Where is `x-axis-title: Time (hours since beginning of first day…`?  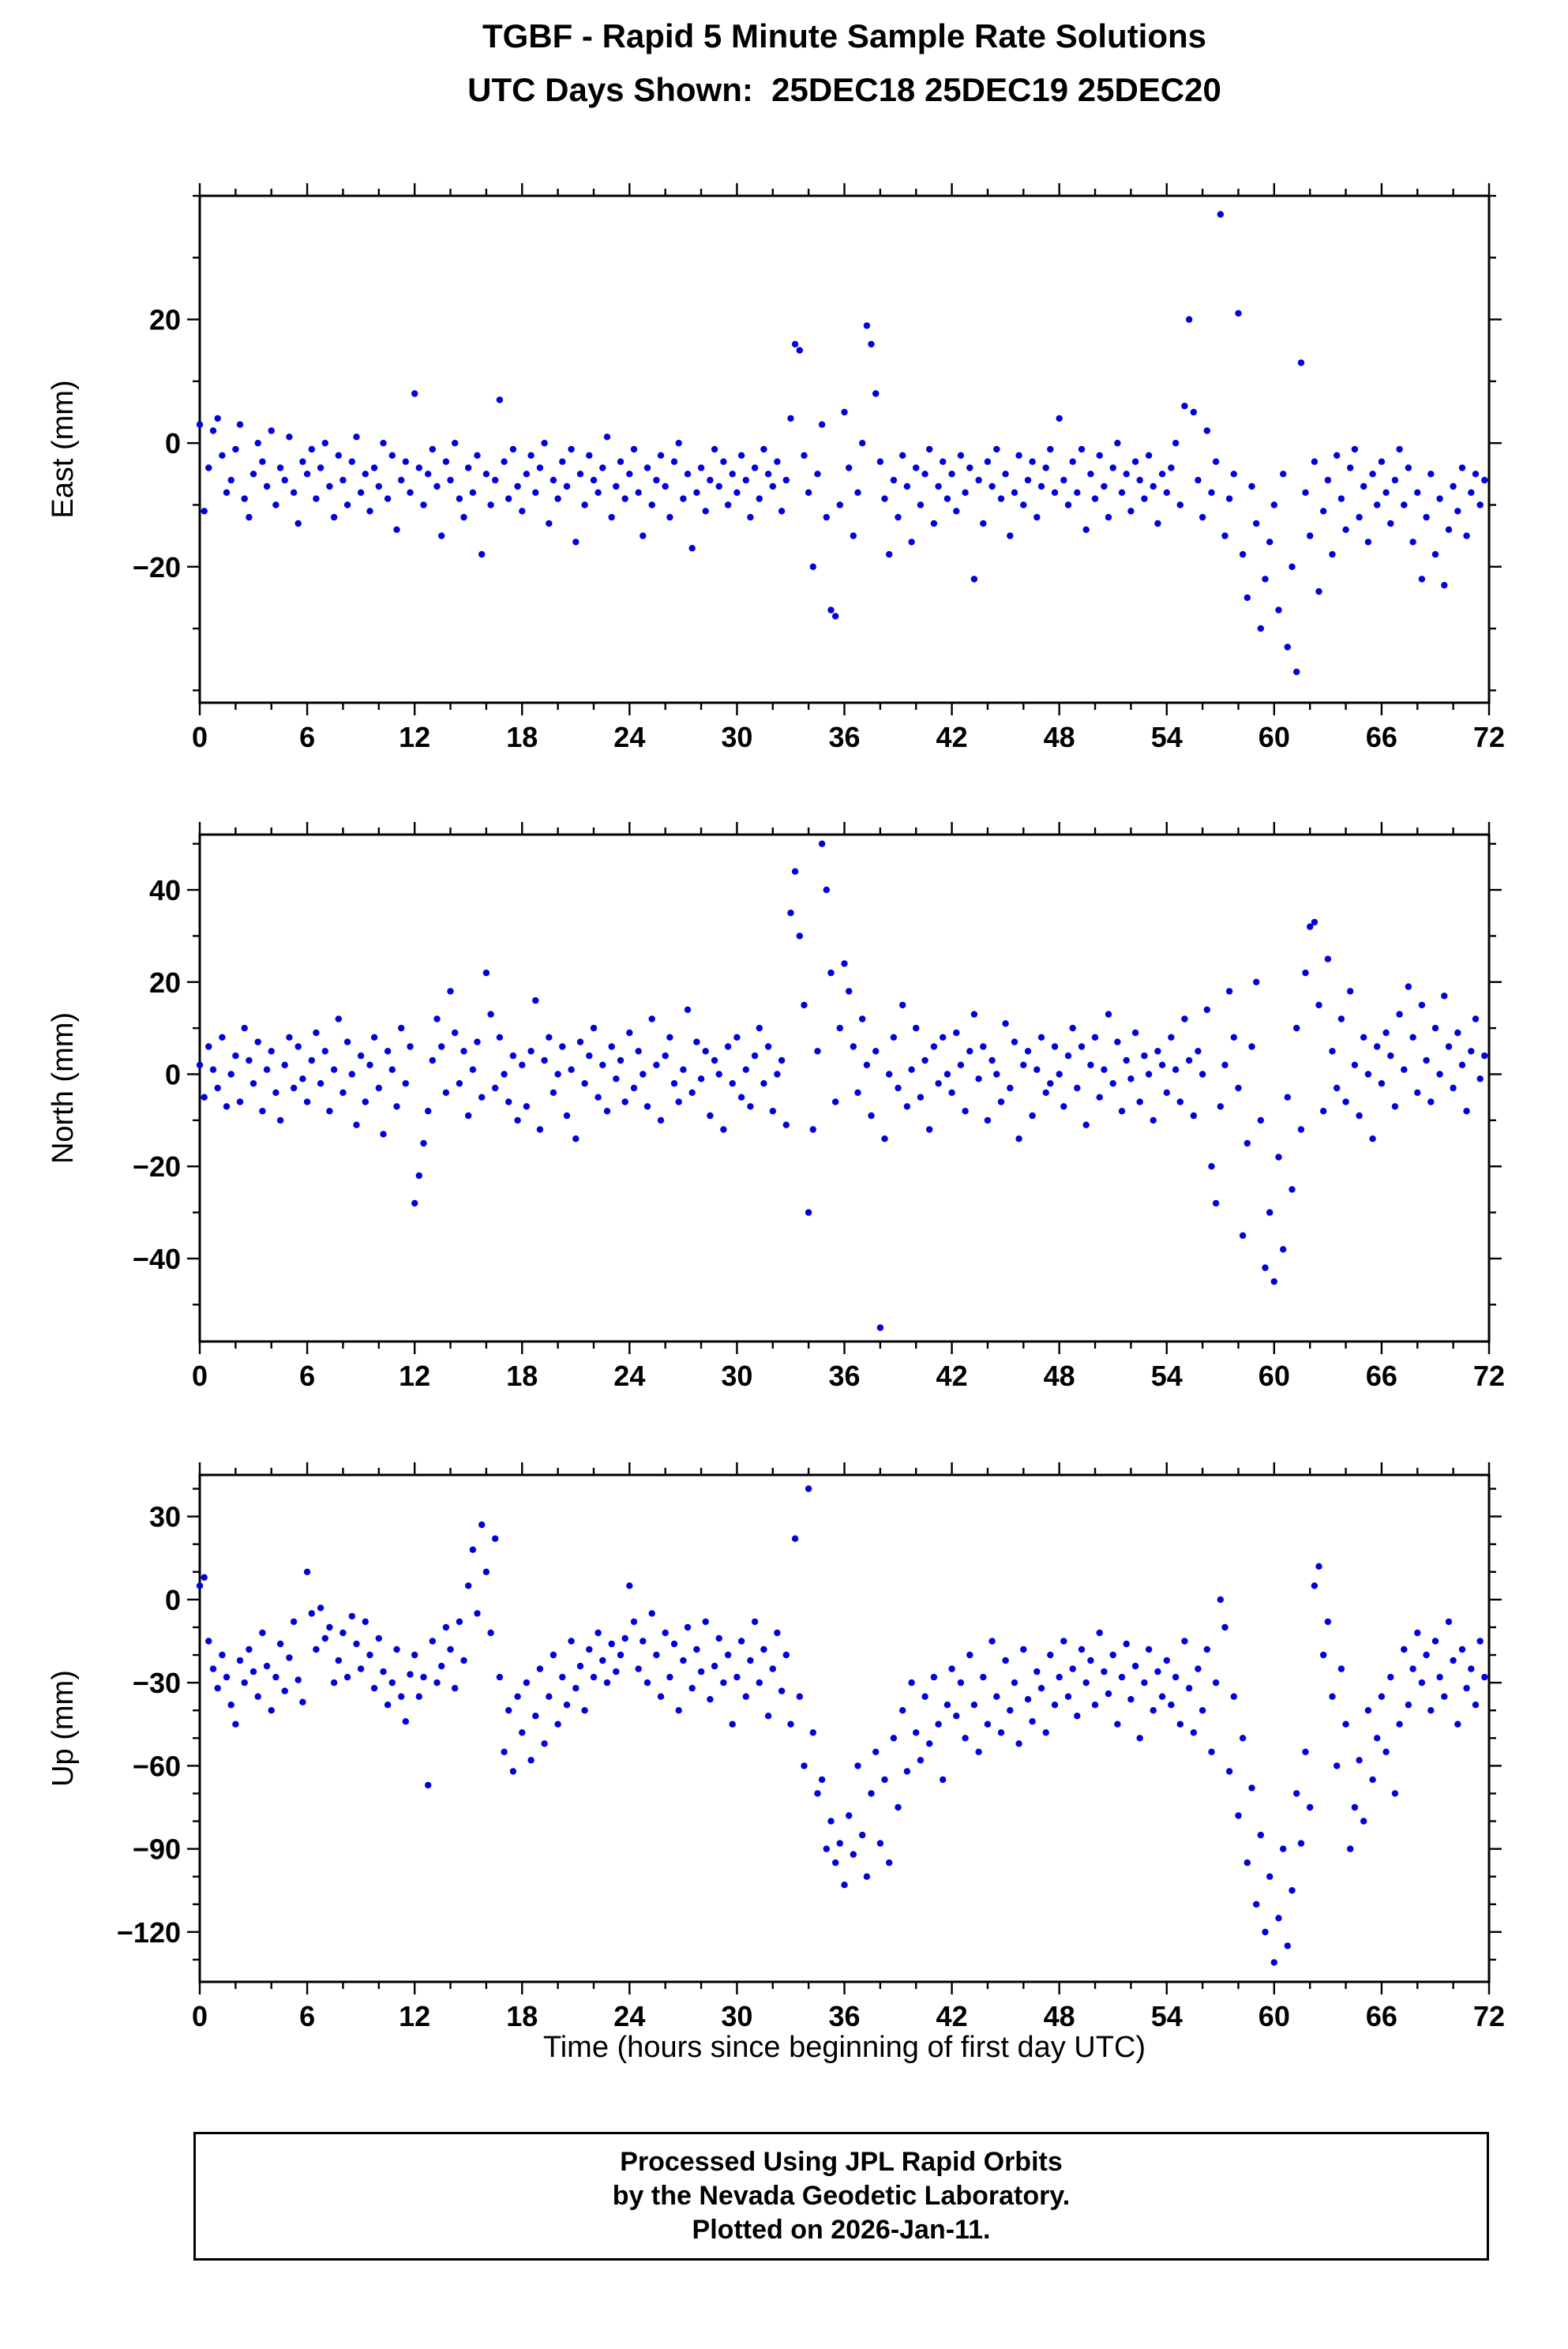
x-axis-title: Time (hours since beginning of first day… is located at coordinates (844, 2047).